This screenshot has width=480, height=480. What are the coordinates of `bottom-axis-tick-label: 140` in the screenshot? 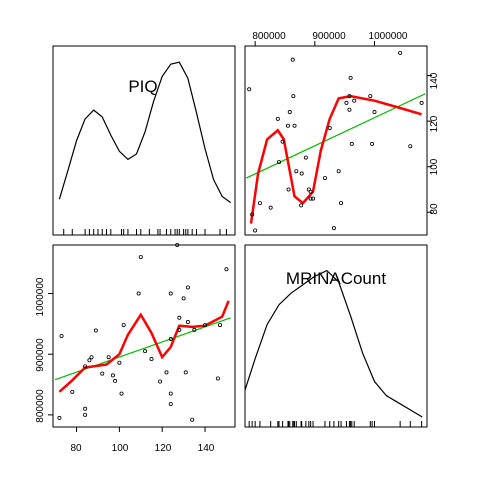 It's located at (206, 448).